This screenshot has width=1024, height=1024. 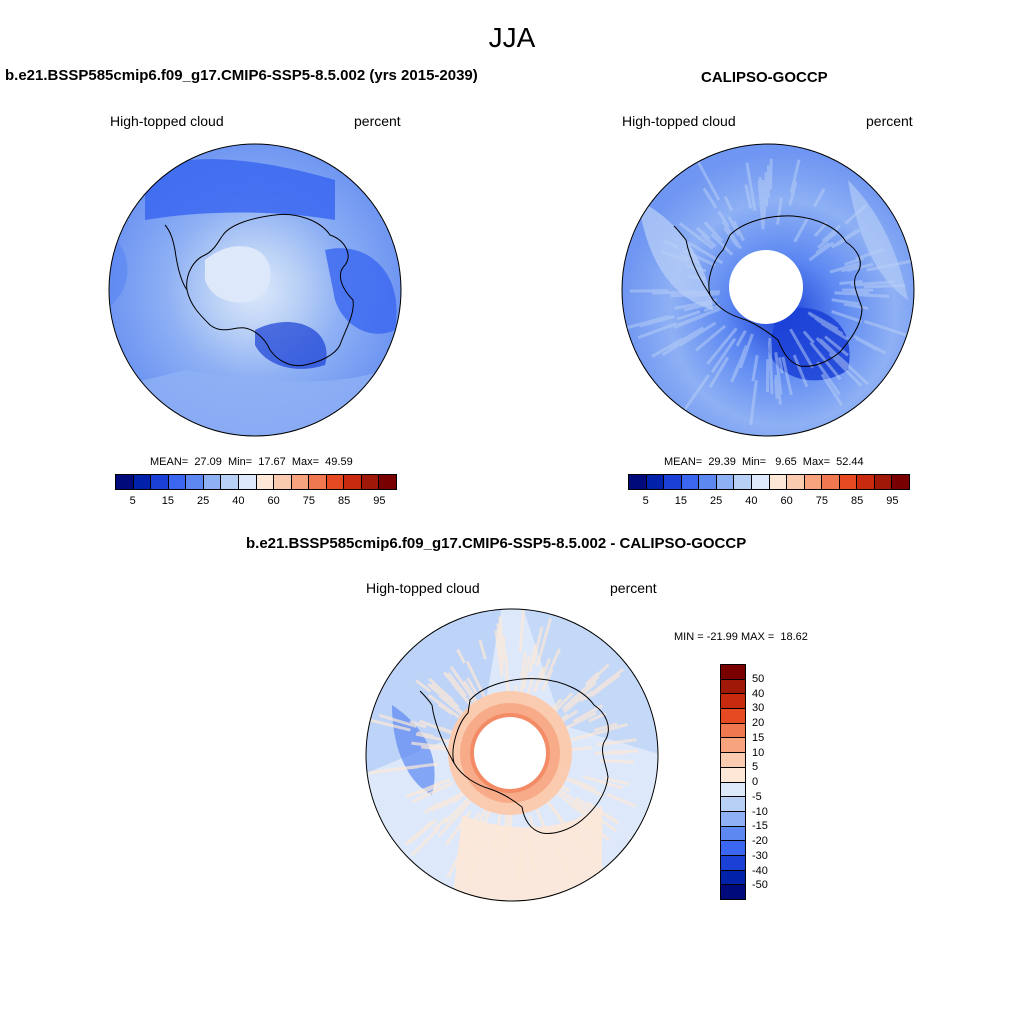 I want to click on panel3-colorbar-labels: 50 40 30 20 15 10 5 0 -5 -10 -15 -20 -30 -40 -50, so click(x=772, y=782).